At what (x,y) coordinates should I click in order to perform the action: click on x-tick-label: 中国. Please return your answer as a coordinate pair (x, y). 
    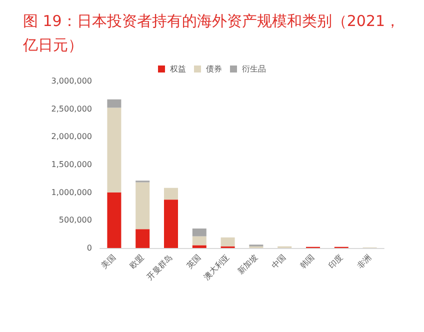
    Looking at the image, I should click on (279, 261).